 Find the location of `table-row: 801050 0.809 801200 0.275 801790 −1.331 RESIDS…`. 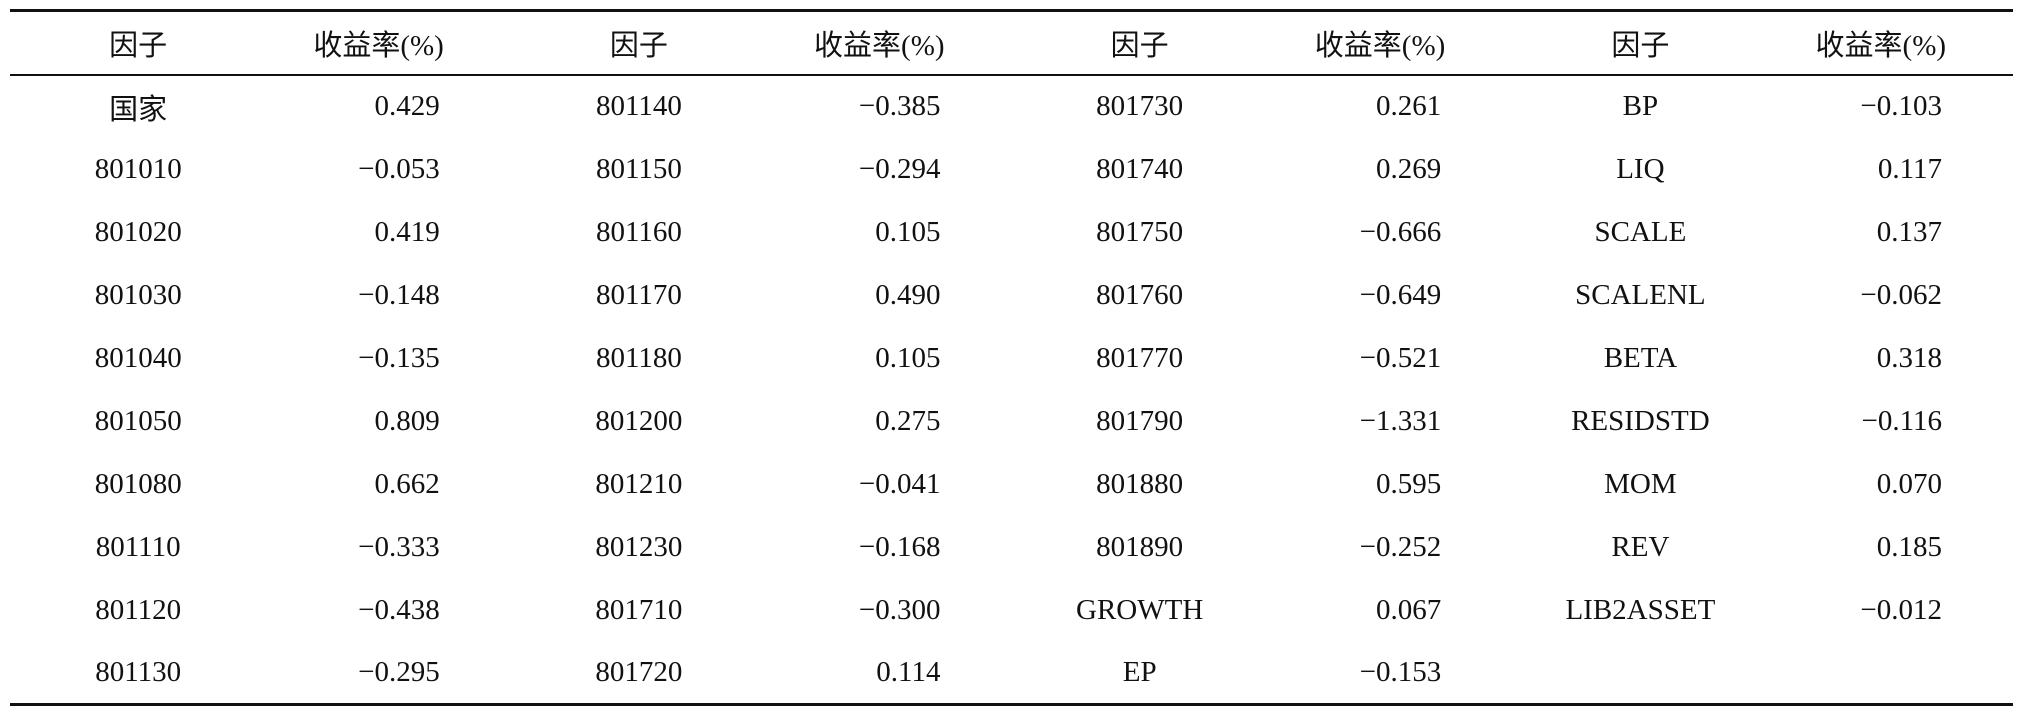

table-row: 801050 0.809 801200 0.275 801790 −1.331 RESIDS… is located at coordinates (1011, 421).